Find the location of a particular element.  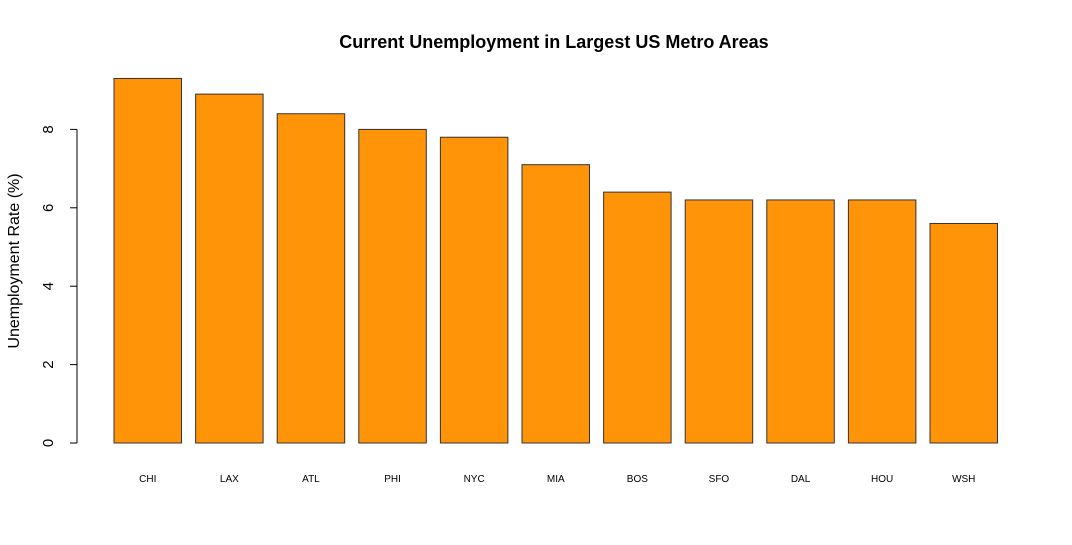

y-axis-label: Unemployment Rate (%) is located at coordinates (14, 260).